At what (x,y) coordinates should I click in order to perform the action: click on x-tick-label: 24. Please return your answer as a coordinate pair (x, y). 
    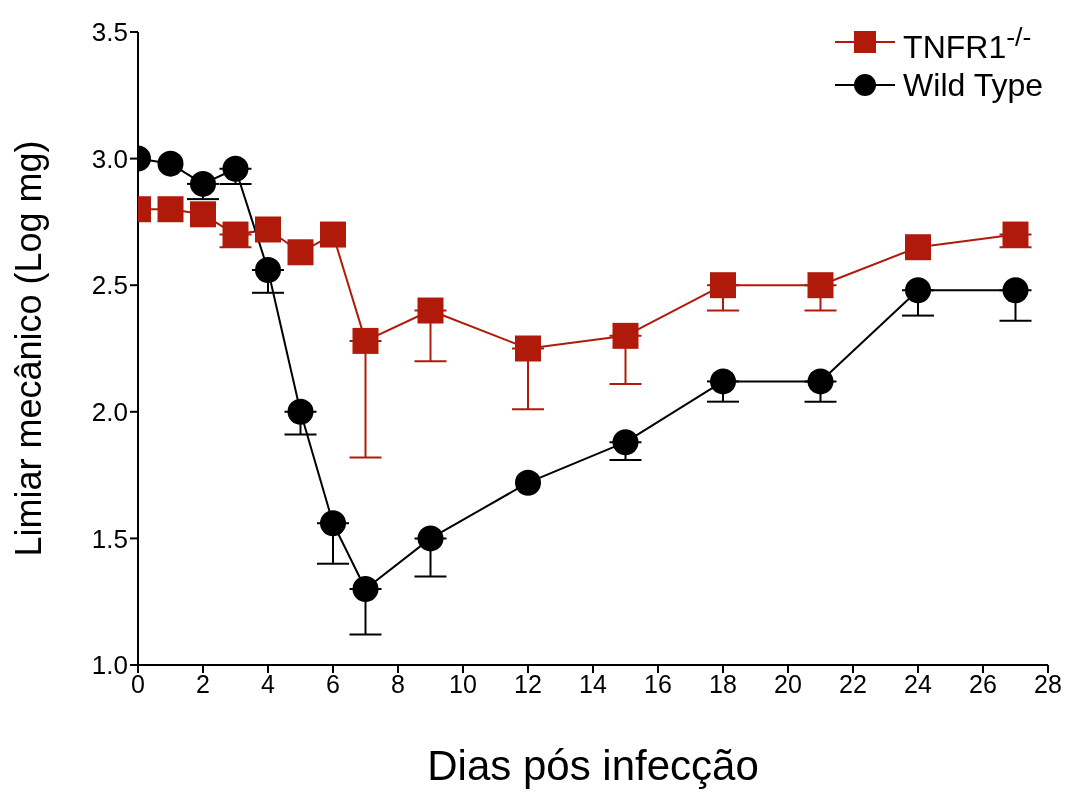
    Looking at the image, I should click on (918, 683).